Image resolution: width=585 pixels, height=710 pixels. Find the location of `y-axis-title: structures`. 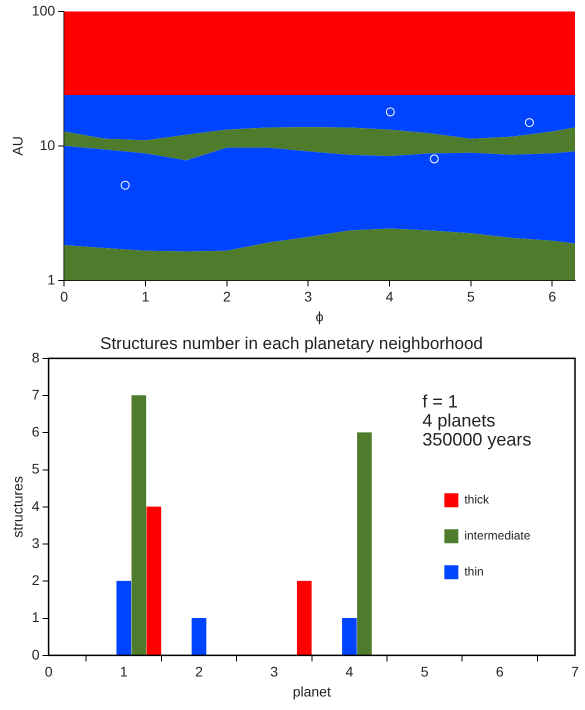

y-axis-title: structures is located at coordinates (17, 507).